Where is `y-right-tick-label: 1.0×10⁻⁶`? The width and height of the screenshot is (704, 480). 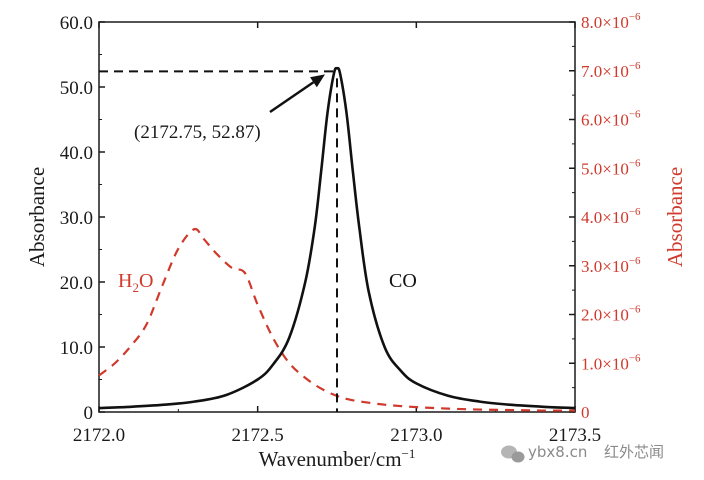 y-right-tick-label: 1.0×10⁻⁶ is located at coordinates (611, 362).